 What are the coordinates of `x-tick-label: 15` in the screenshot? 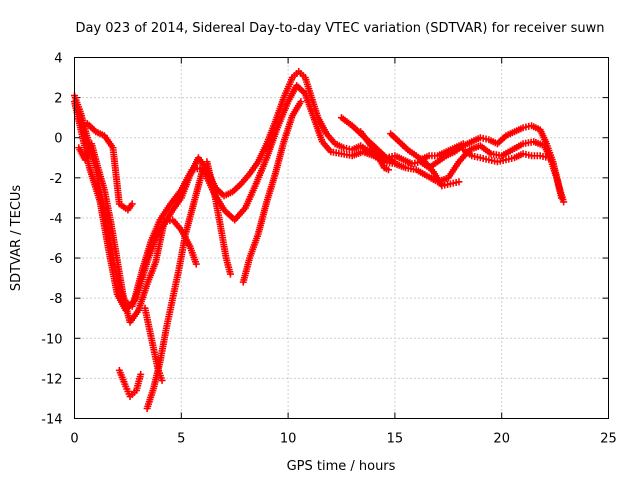 It's located at (395, 439).